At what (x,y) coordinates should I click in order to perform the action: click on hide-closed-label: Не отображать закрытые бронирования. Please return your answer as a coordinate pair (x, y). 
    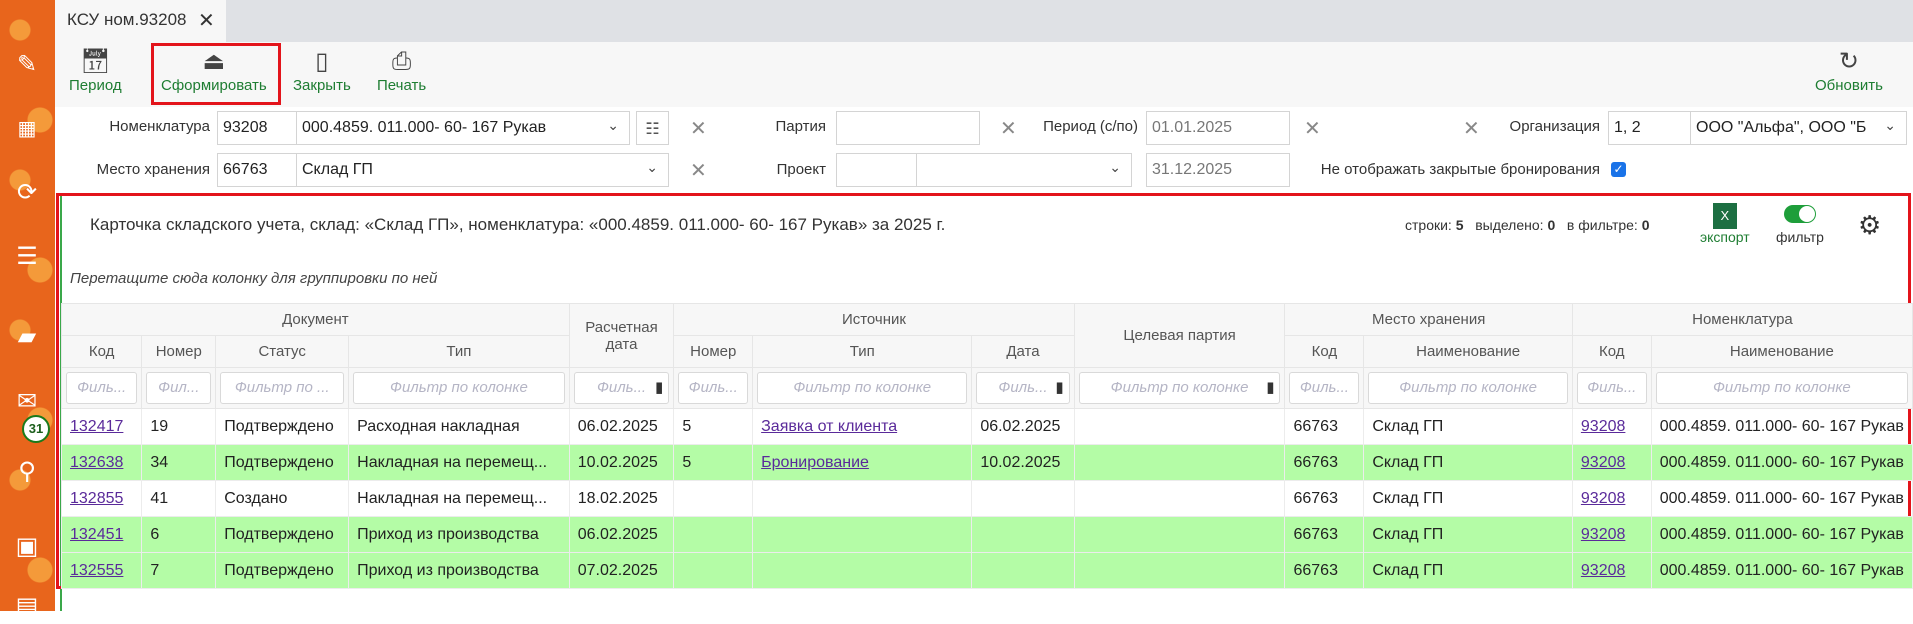
    Looking at the image, I should click on (1460, 169).